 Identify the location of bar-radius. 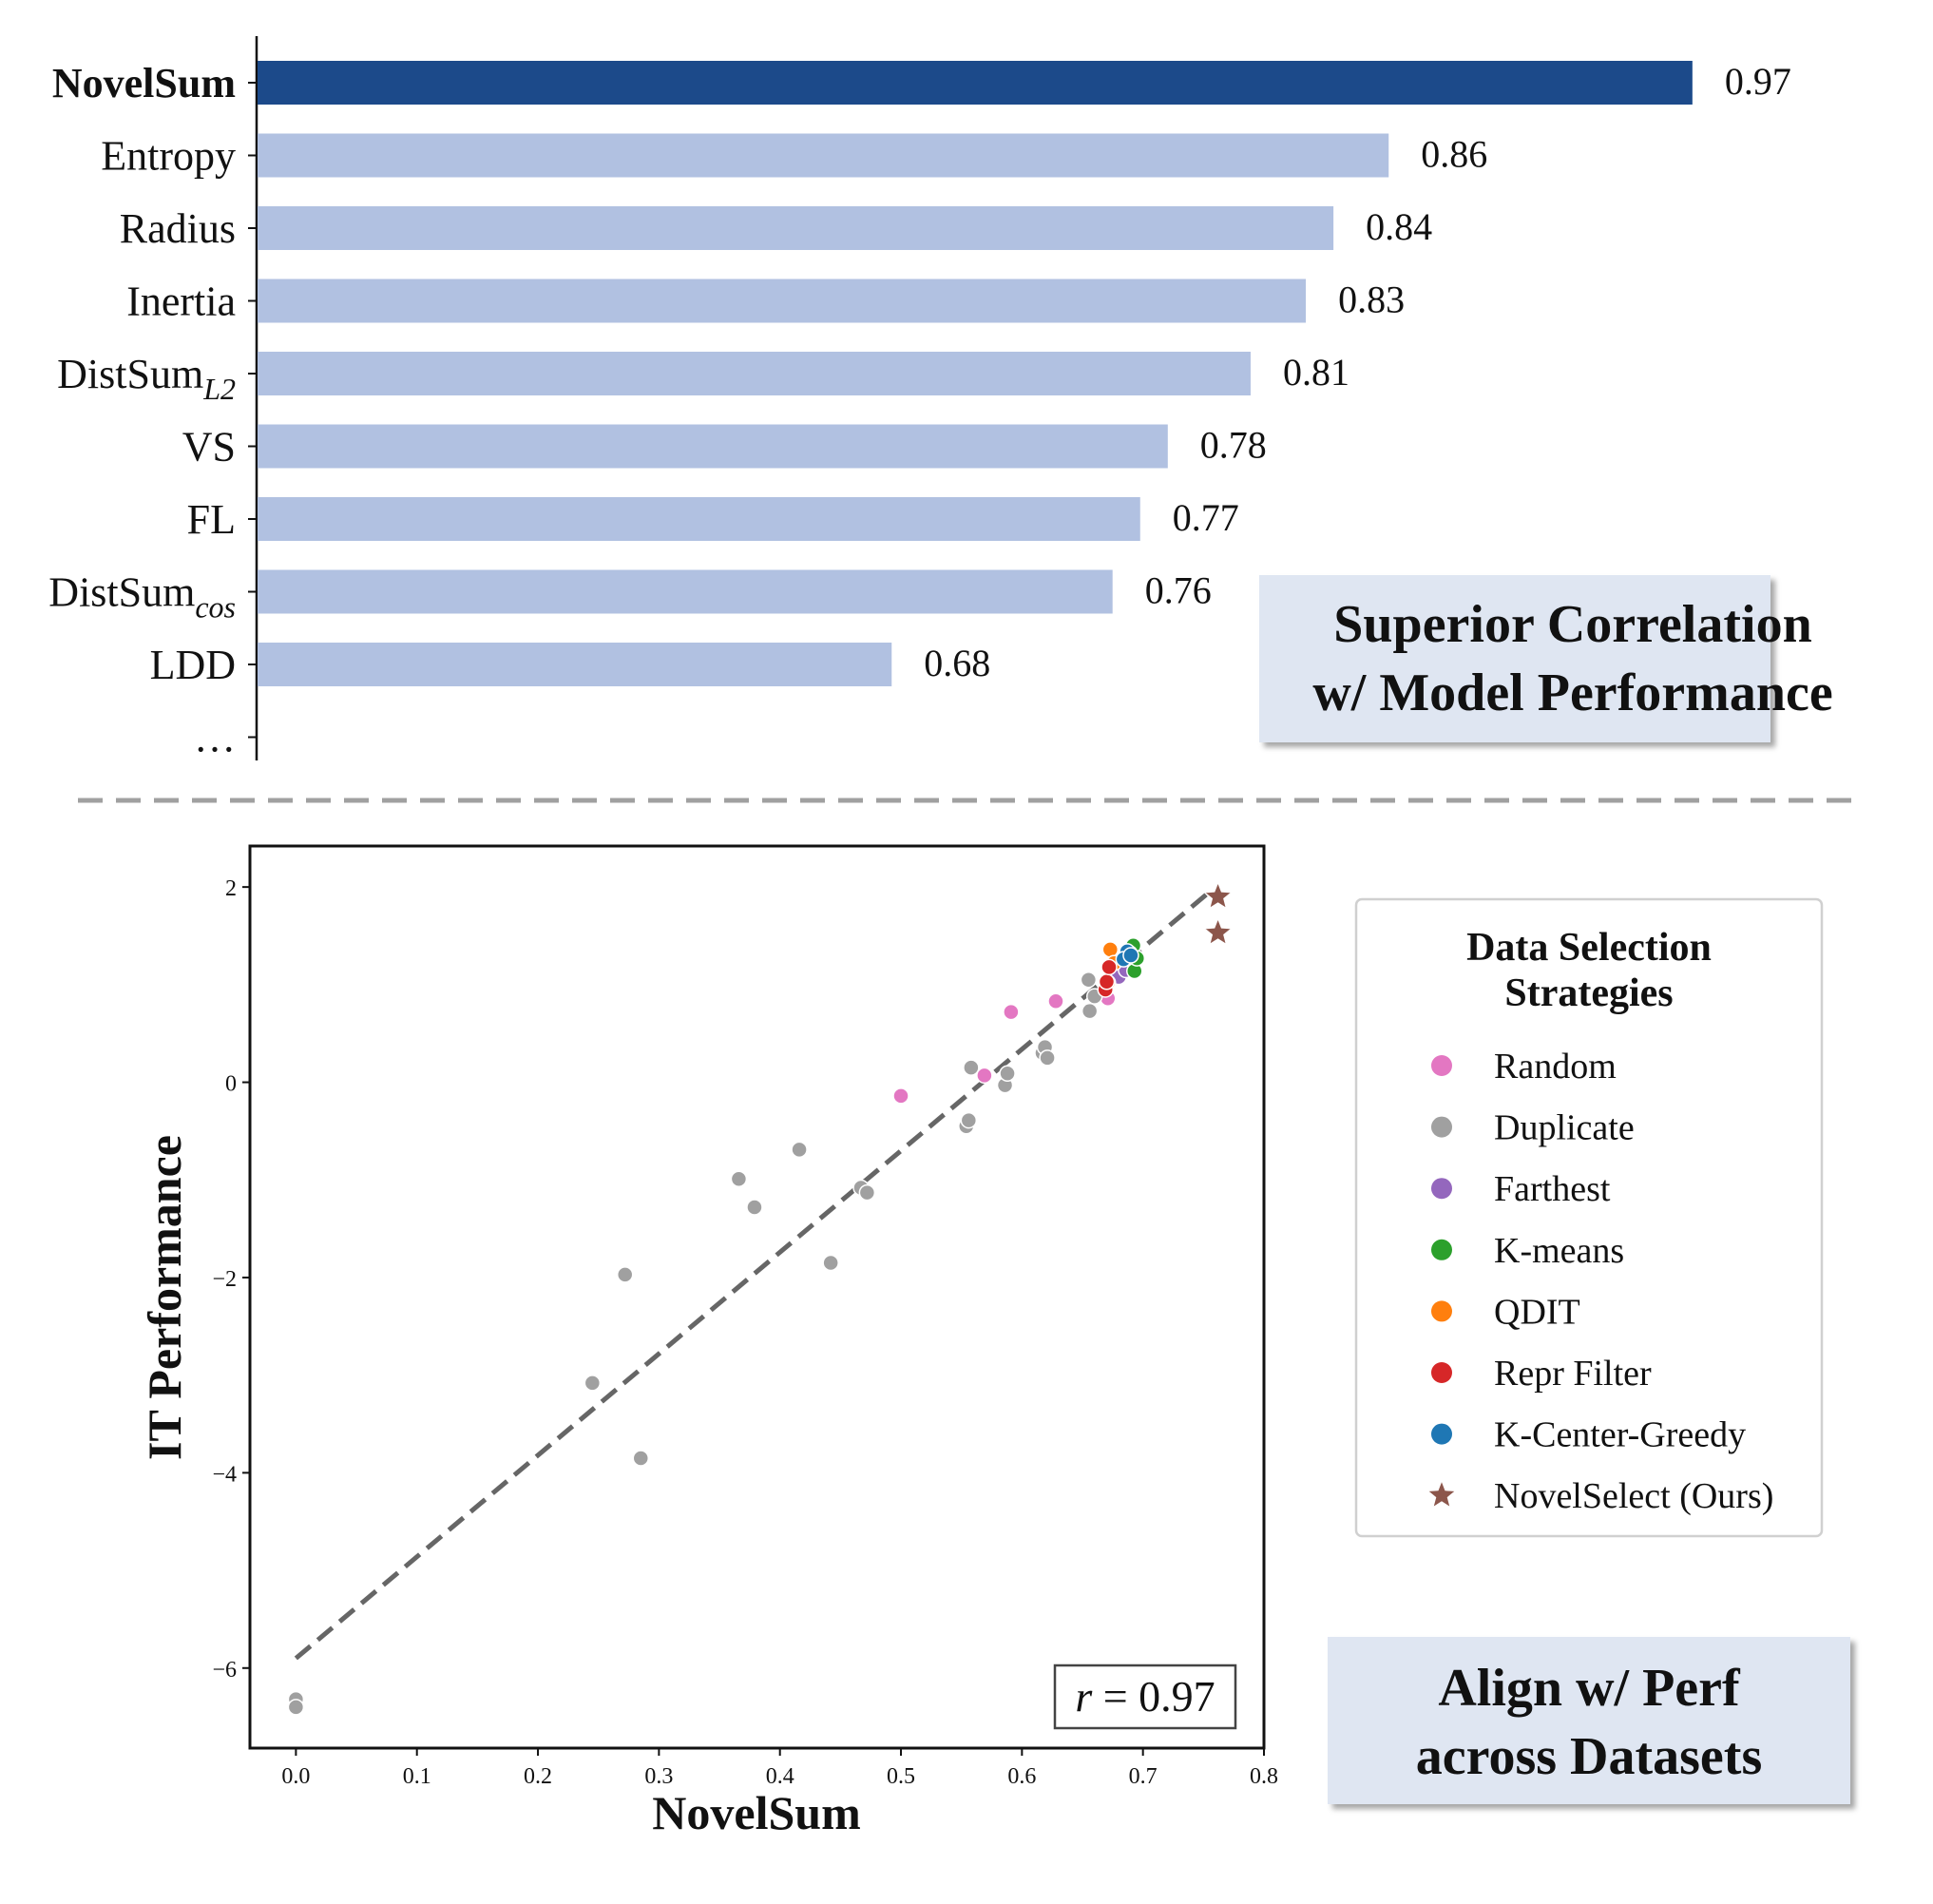
(796, 228).